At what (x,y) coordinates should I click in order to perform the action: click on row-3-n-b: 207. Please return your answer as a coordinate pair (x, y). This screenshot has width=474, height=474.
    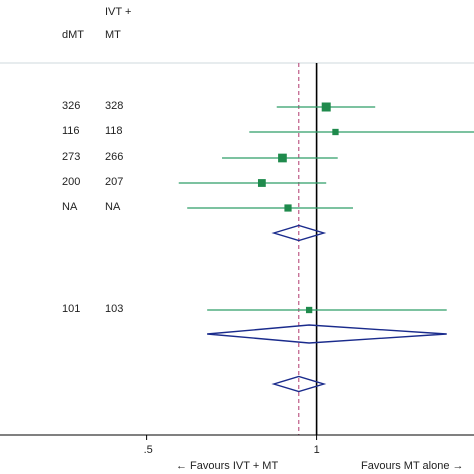
    Looking at the image, I should click on (114, 182).